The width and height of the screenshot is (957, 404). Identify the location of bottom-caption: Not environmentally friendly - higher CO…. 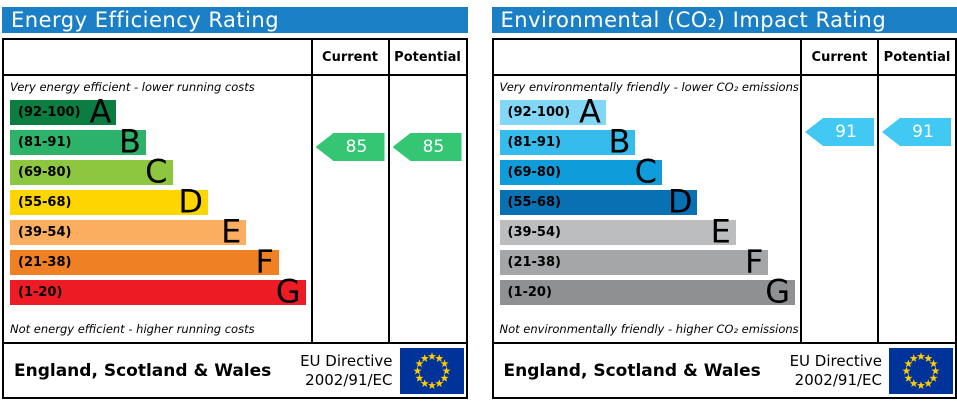
(649, 329).